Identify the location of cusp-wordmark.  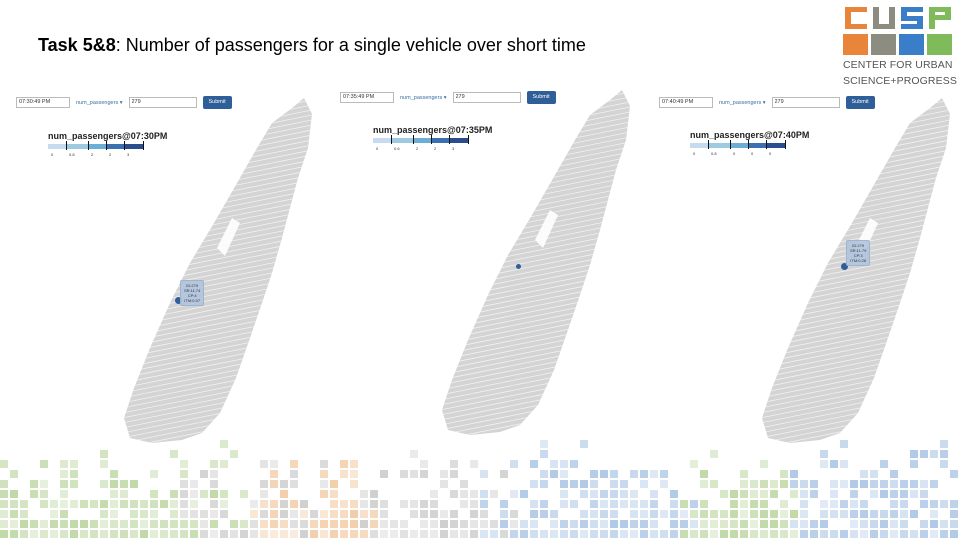
(899, 18).